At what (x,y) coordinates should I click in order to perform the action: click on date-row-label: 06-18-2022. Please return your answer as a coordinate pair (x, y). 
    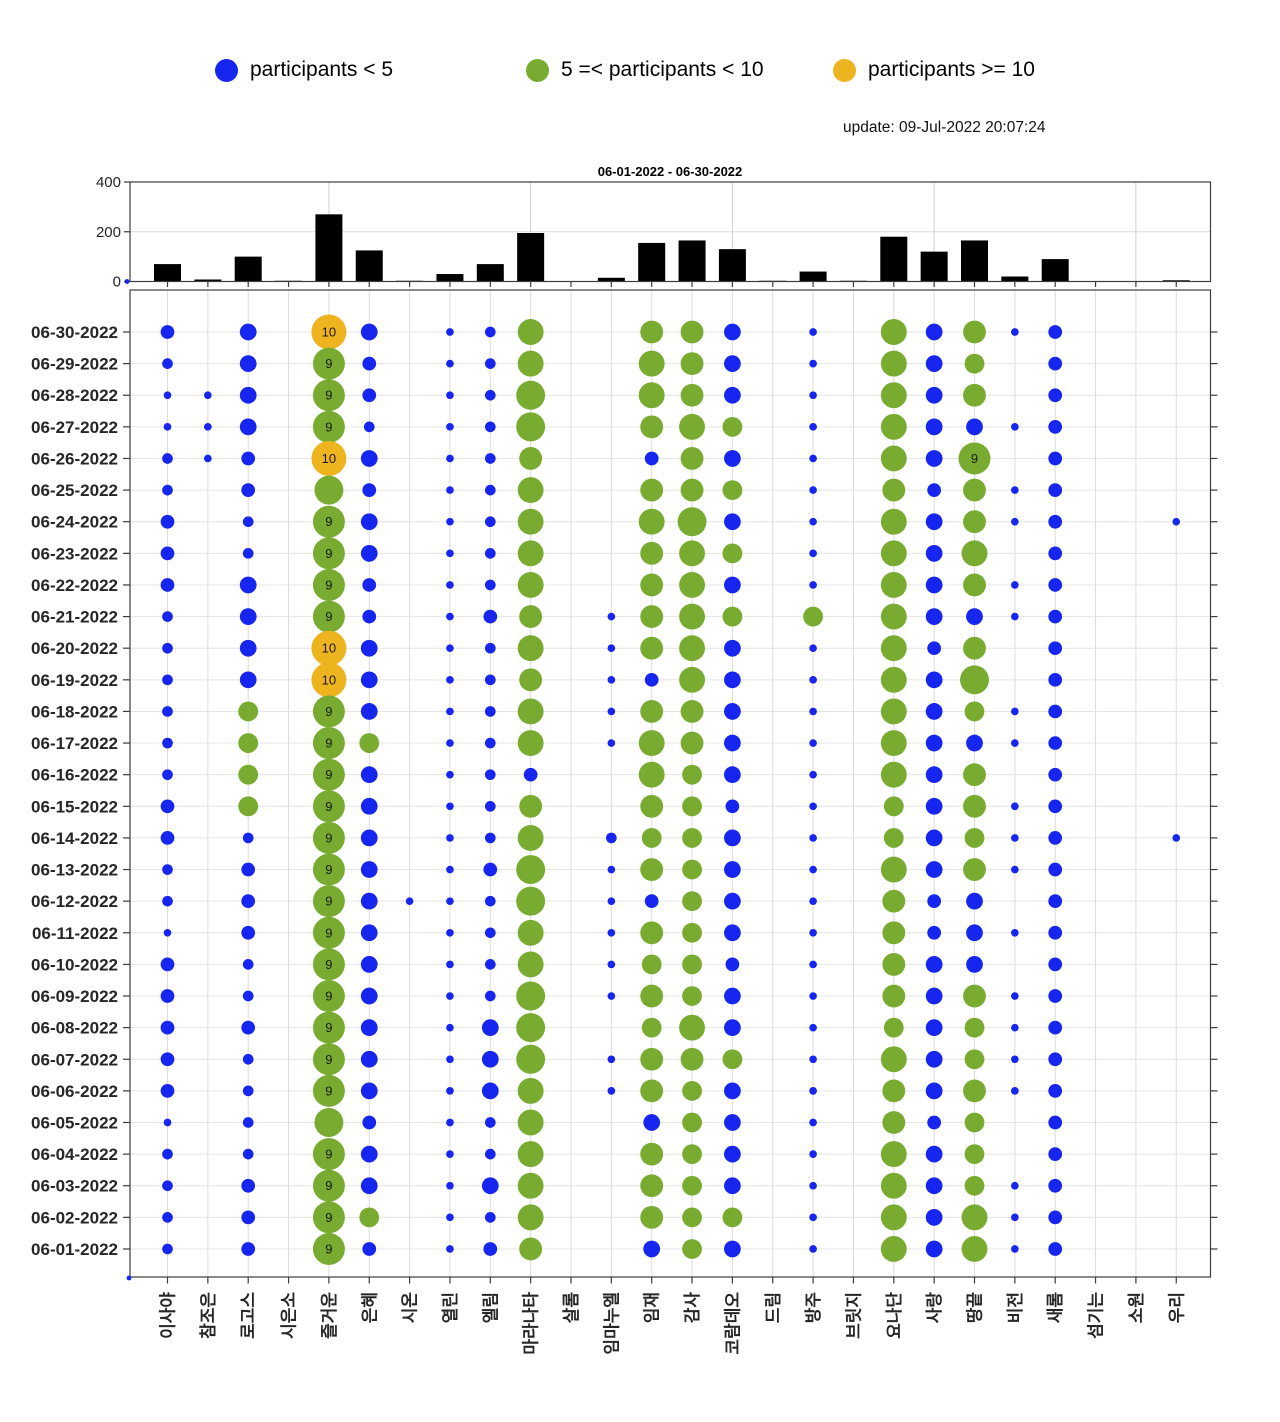
    Looking at the image, I should click on (74, 711).